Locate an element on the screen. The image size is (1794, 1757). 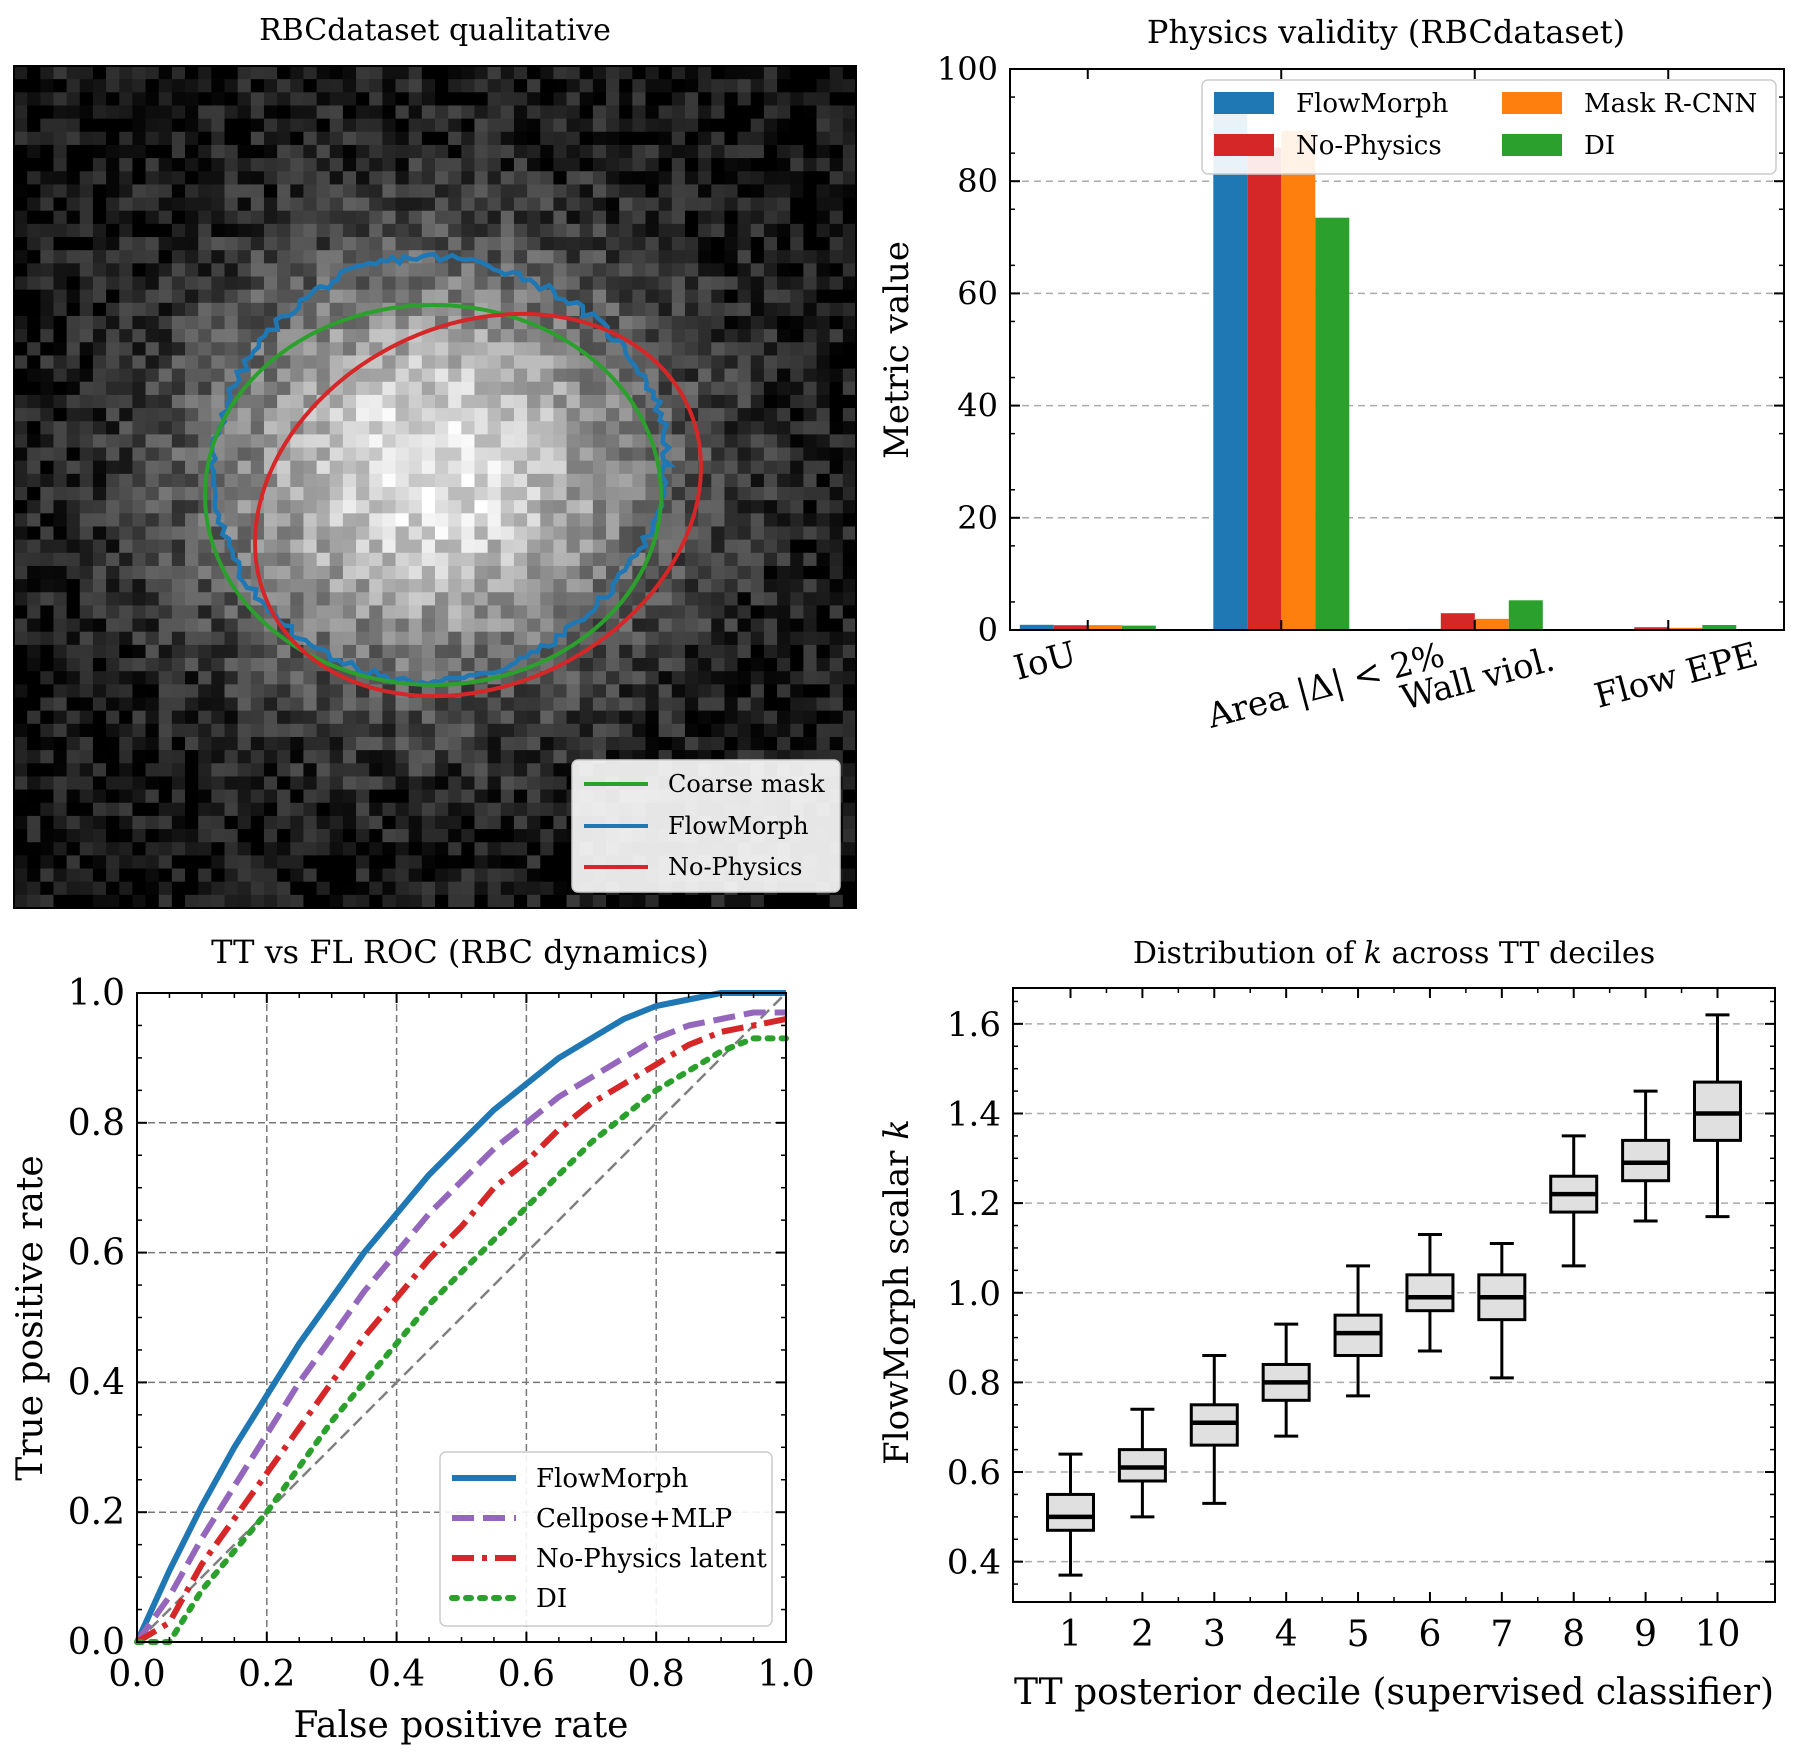
box-y-tick-label: 1.6 is located at coordinates (974, 1025).